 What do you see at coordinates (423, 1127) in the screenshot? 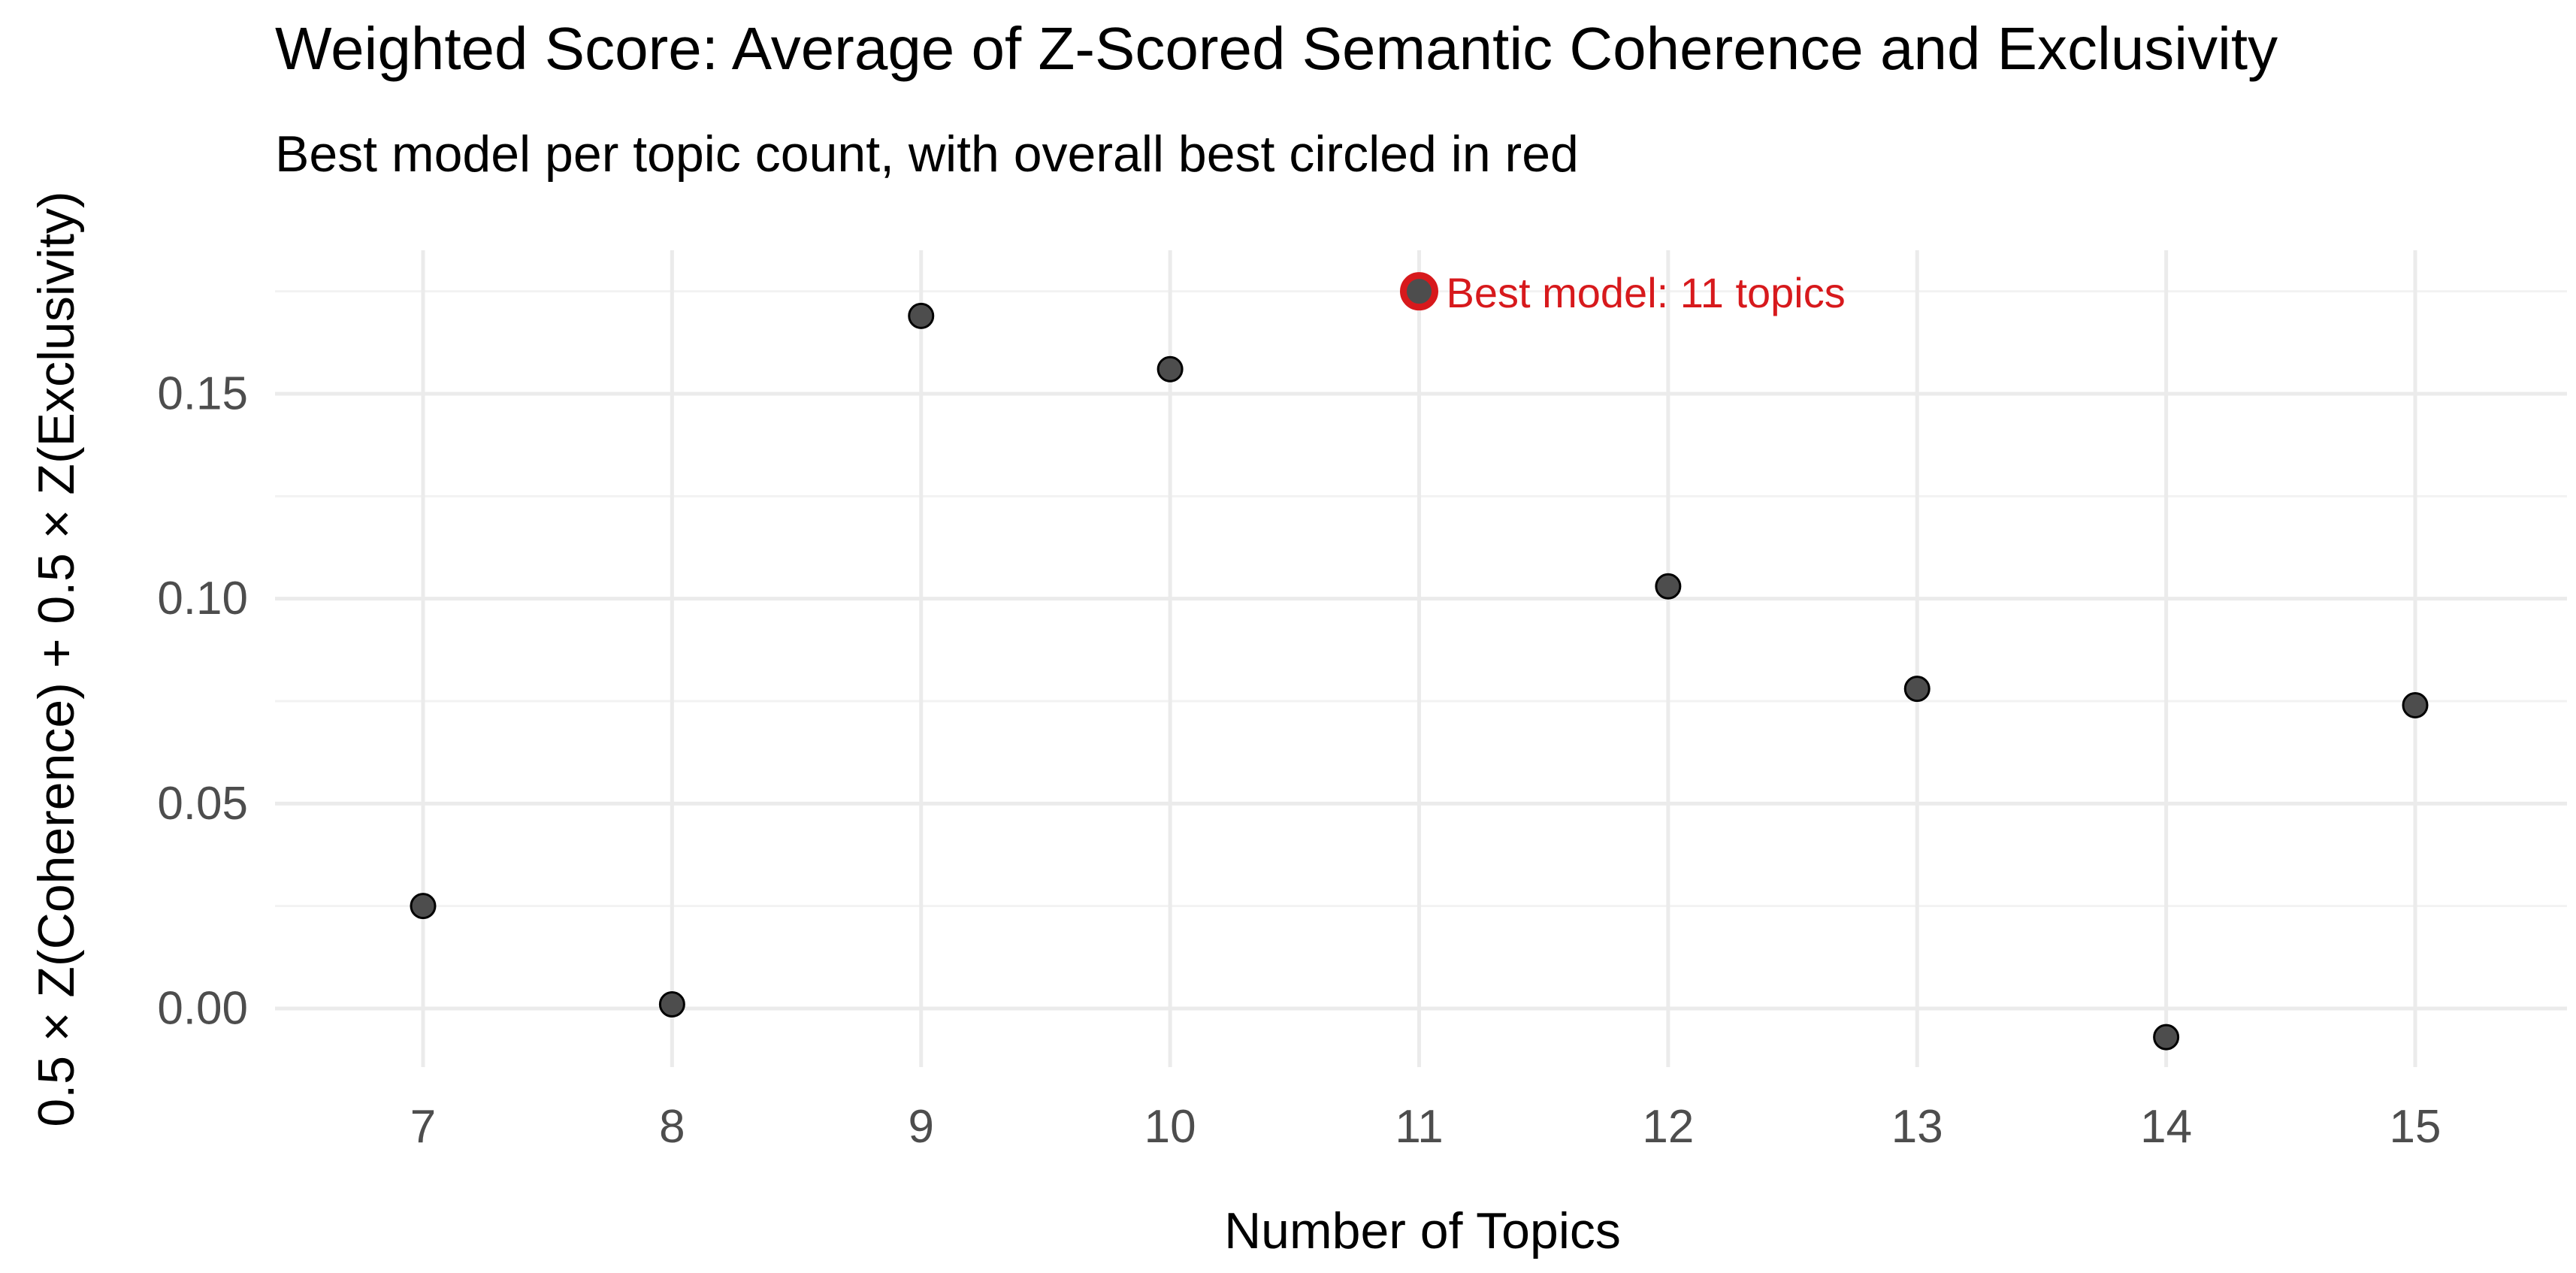
I see `x-tick-label: 7` at bounding box center [423, 1127].